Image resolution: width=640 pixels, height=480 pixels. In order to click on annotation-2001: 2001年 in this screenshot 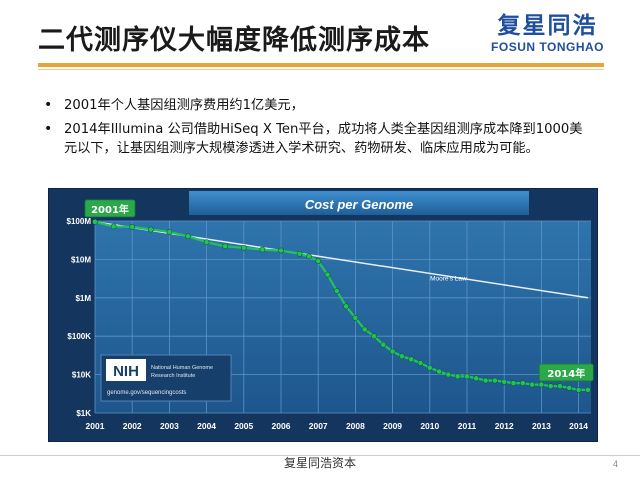, I will do `click(110, 209)`.